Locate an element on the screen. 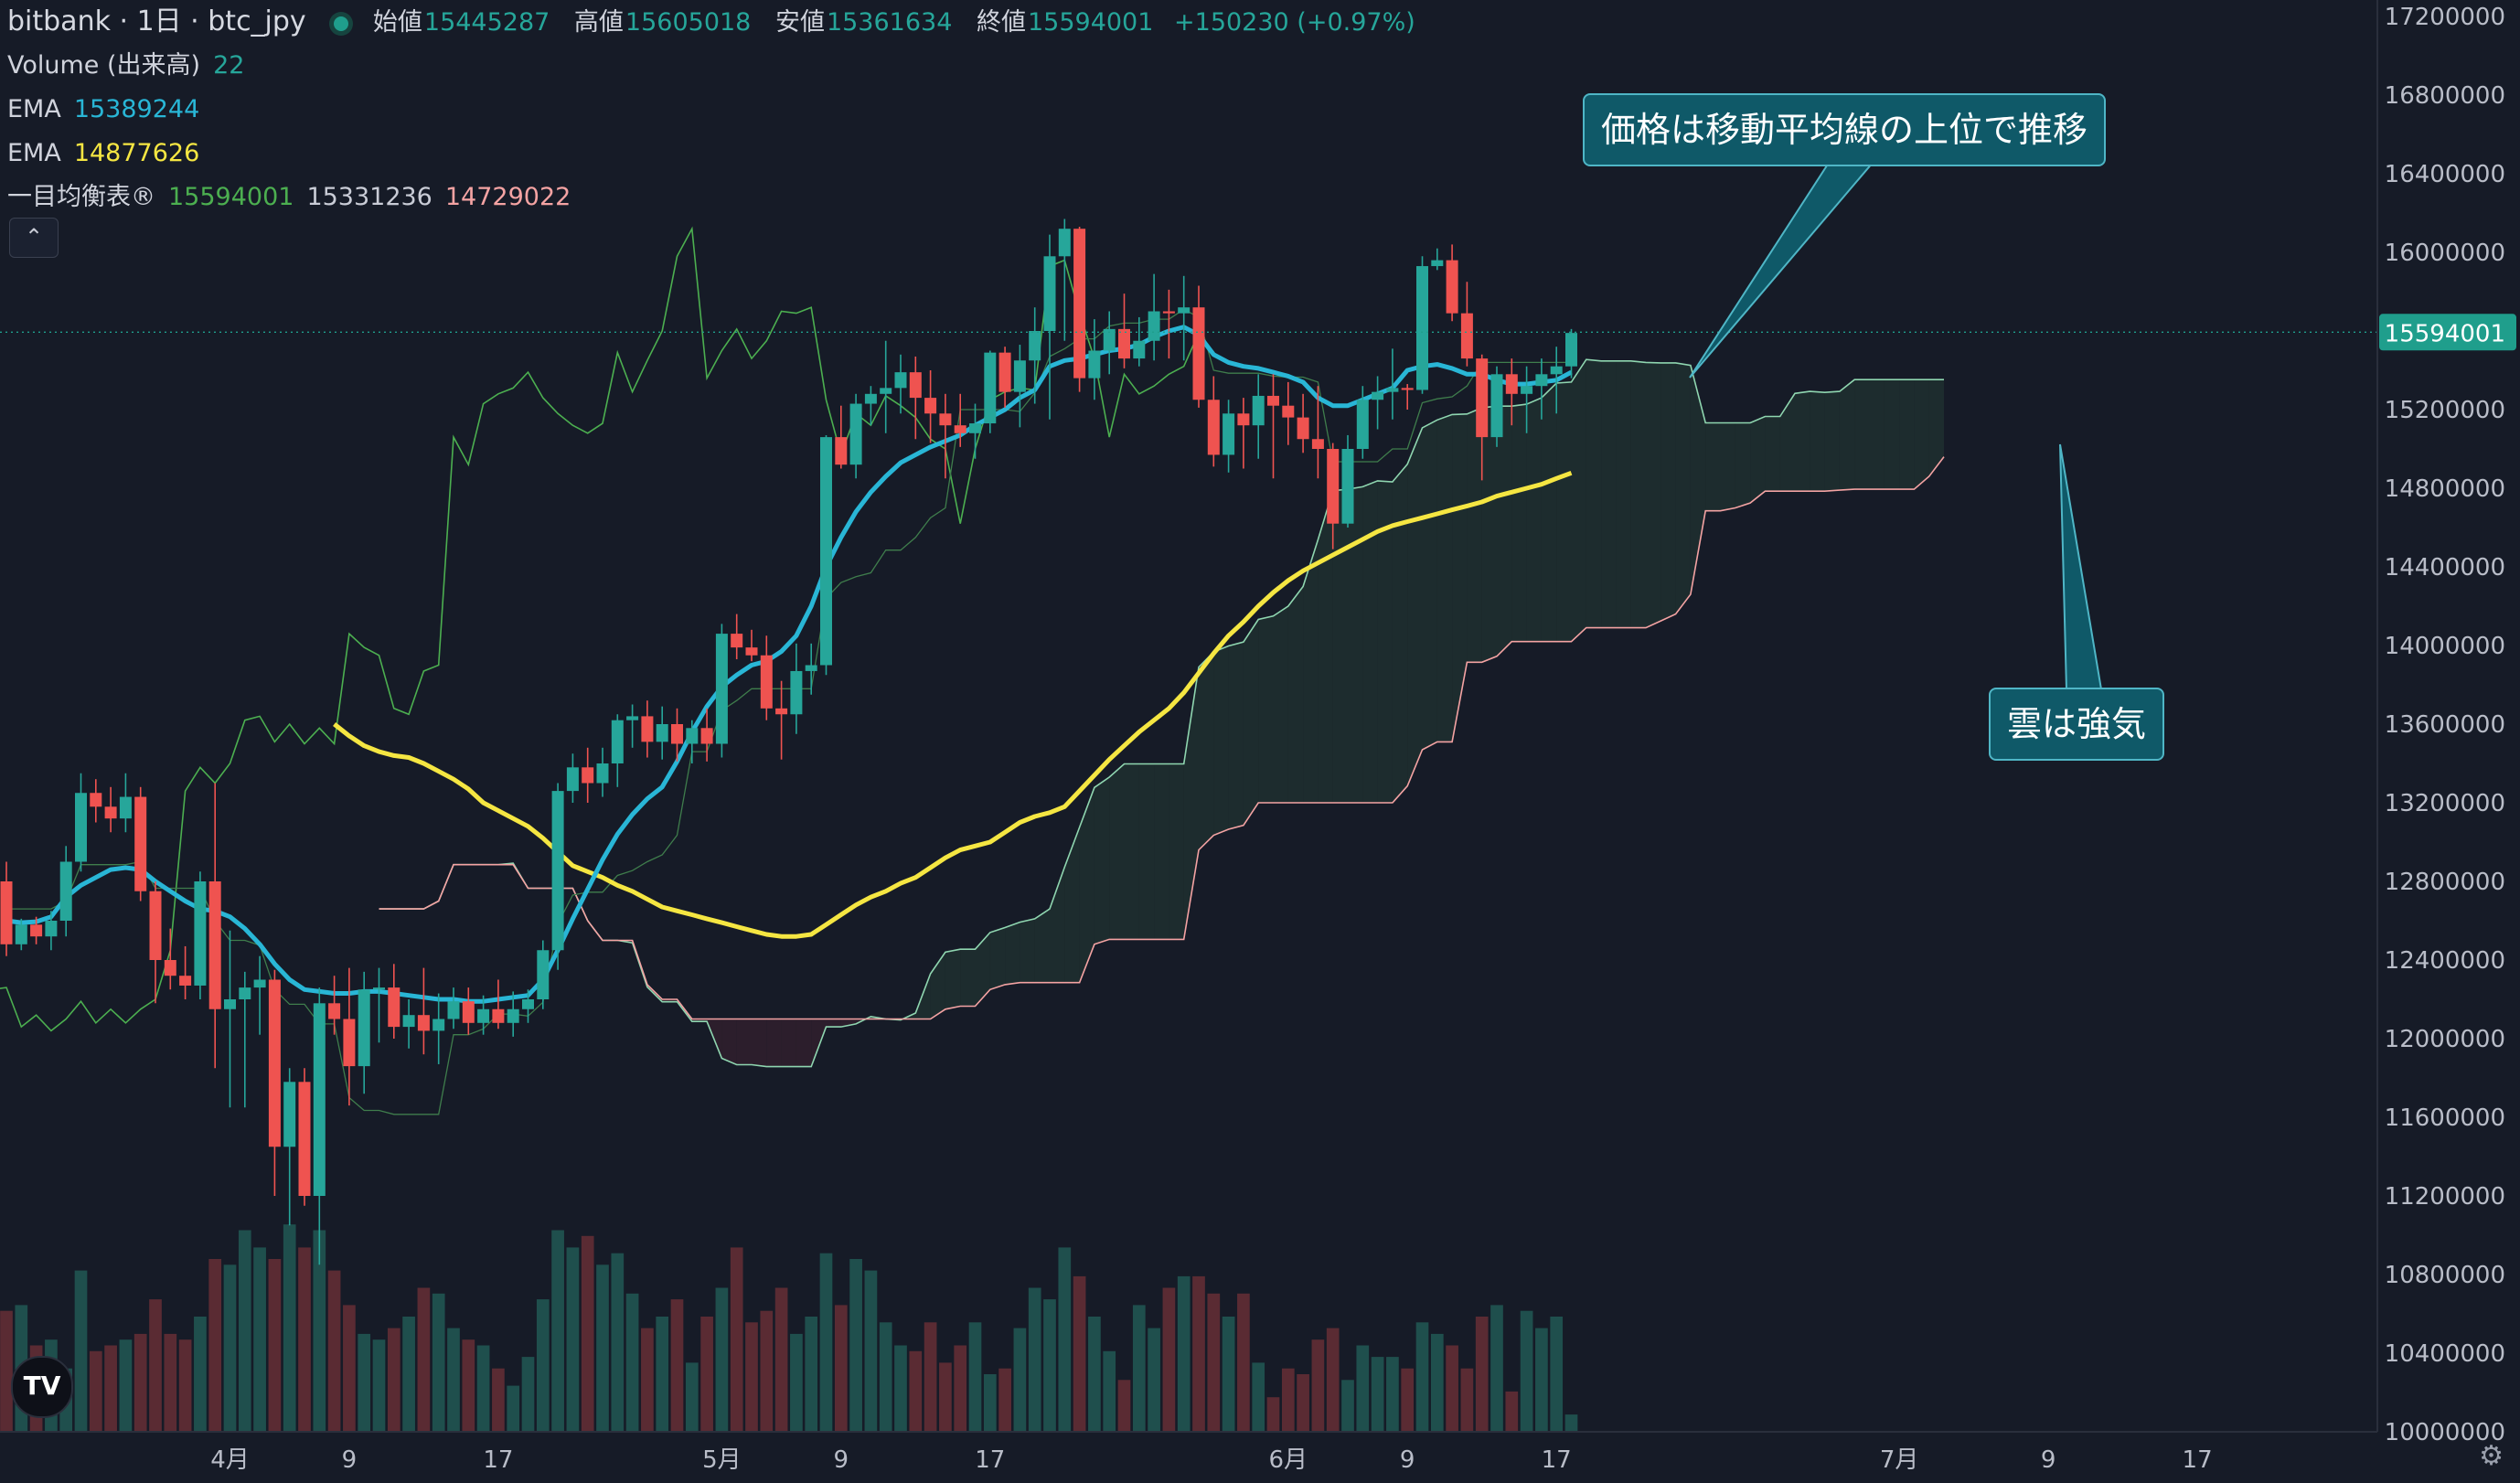 The width and height of the screenshot is (2520, 1483). y-tick-label: 10800000 is located at coordinates (2445, 1275).